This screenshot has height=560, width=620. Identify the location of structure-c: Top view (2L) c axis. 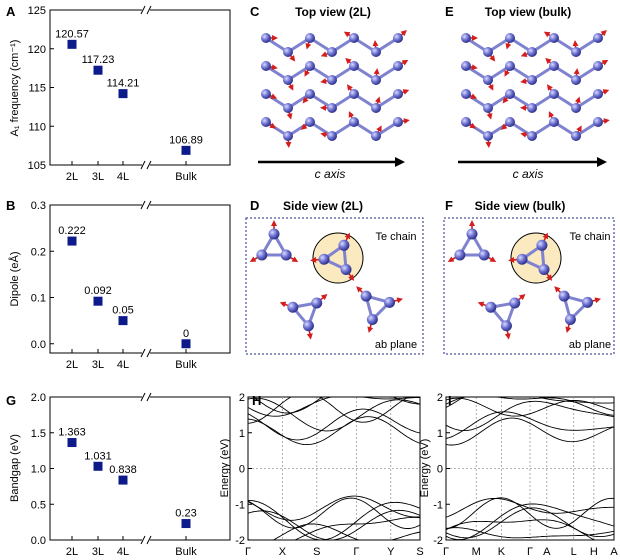
(334, 93).